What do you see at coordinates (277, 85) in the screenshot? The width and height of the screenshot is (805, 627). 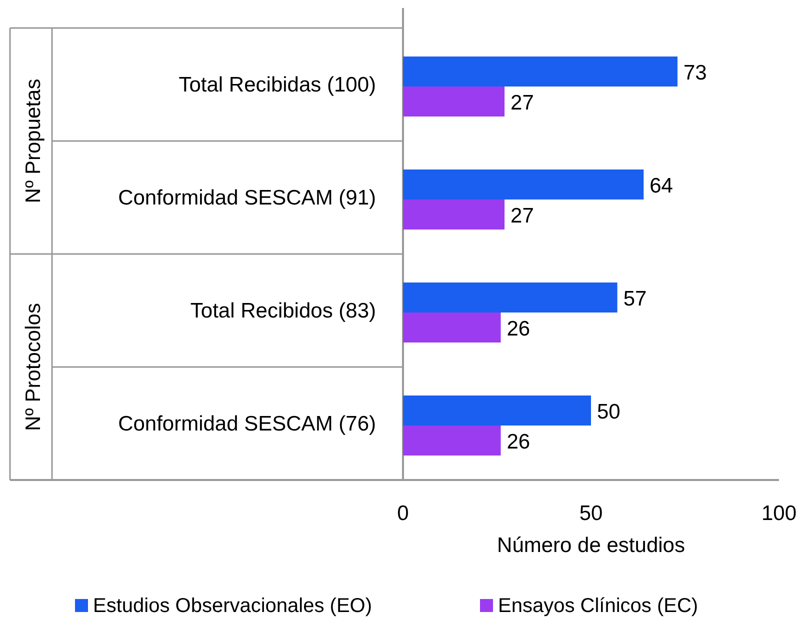 I see `y-tick-label: Total Recibidas (100)` at bounding box center [277, 85].